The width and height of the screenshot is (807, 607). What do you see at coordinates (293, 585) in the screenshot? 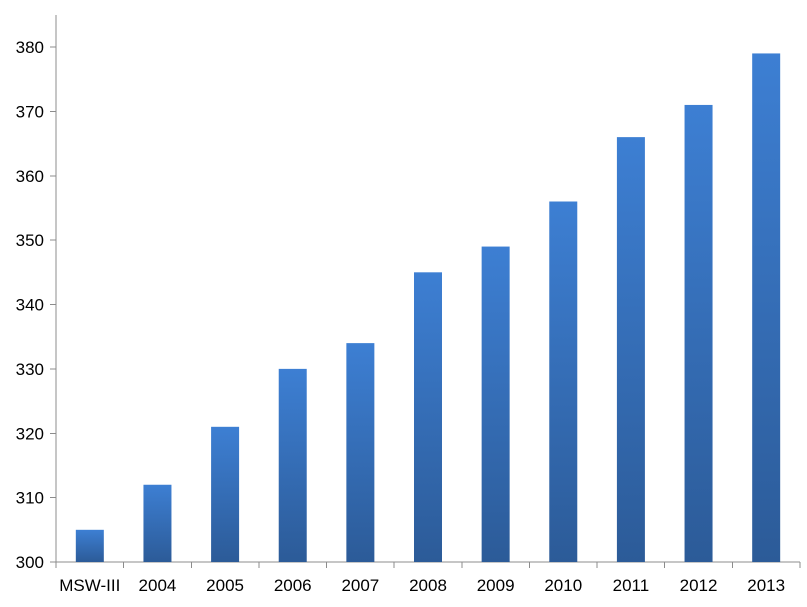
I see `x-tick-label: 2006` at bounding box center [293, 585].